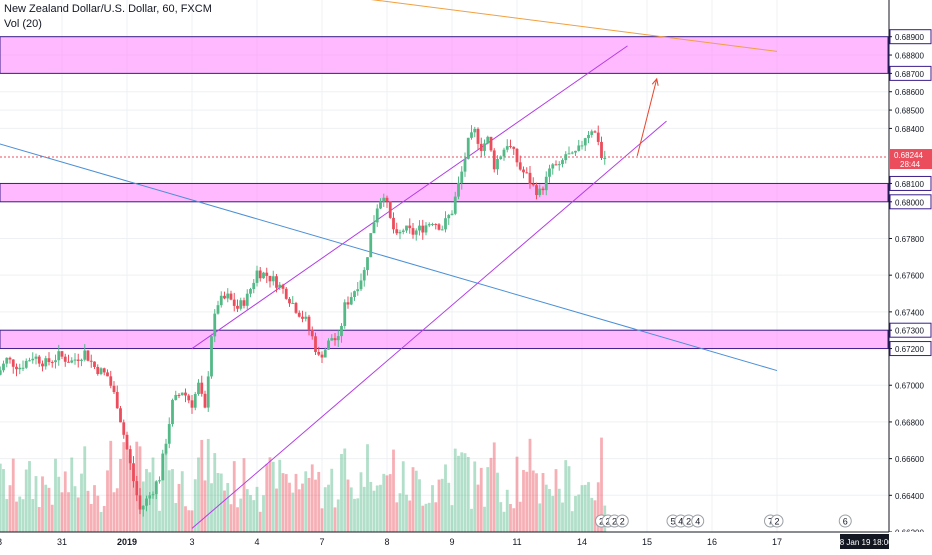  I want to click on time-badge-label: 18 Jan 19 18:00, so click(864, 542).